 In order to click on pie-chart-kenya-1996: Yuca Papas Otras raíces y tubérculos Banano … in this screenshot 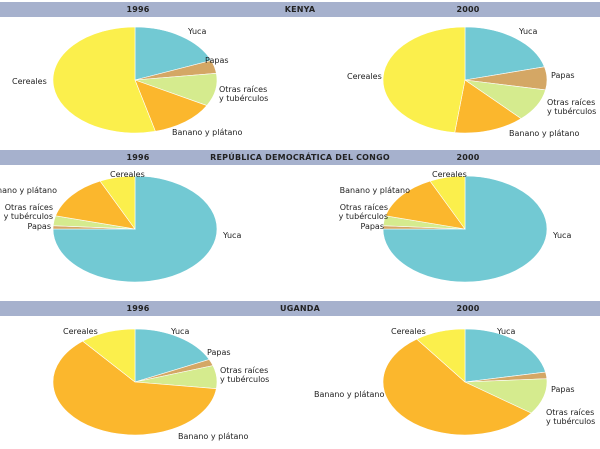, I will do `click(140, 81)`.